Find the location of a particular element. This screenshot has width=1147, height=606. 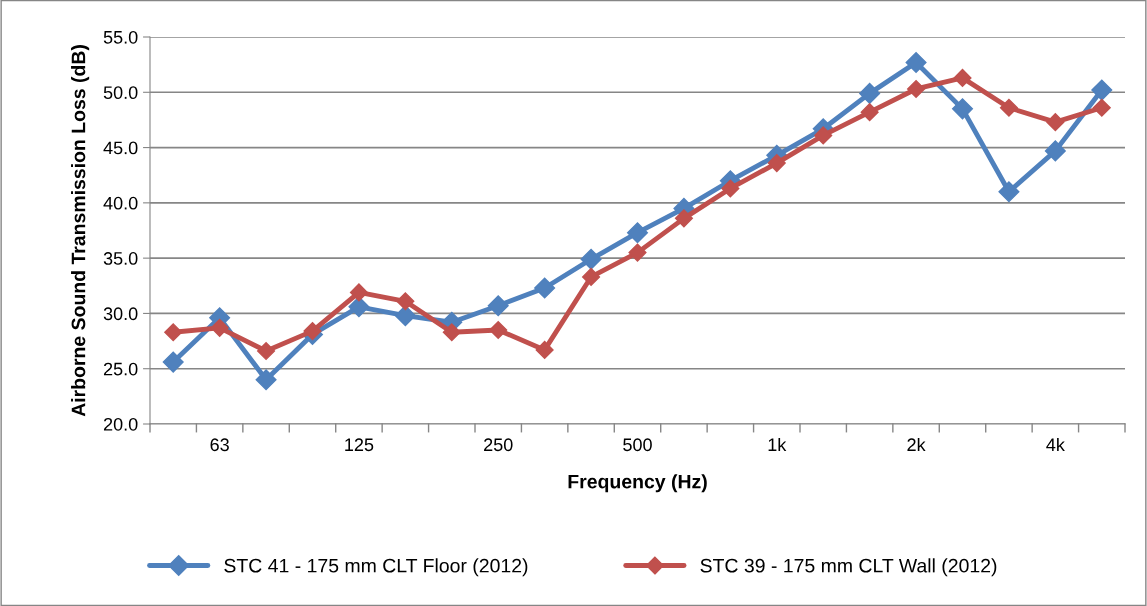

x-tick-label: 125 is located at coordinates (359, 445).